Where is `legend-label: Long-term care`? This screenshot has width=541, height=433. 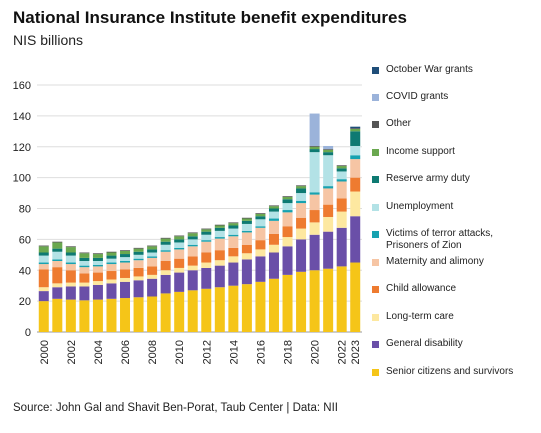 legend-label: Long-term care is located at coordinates (420, 316).